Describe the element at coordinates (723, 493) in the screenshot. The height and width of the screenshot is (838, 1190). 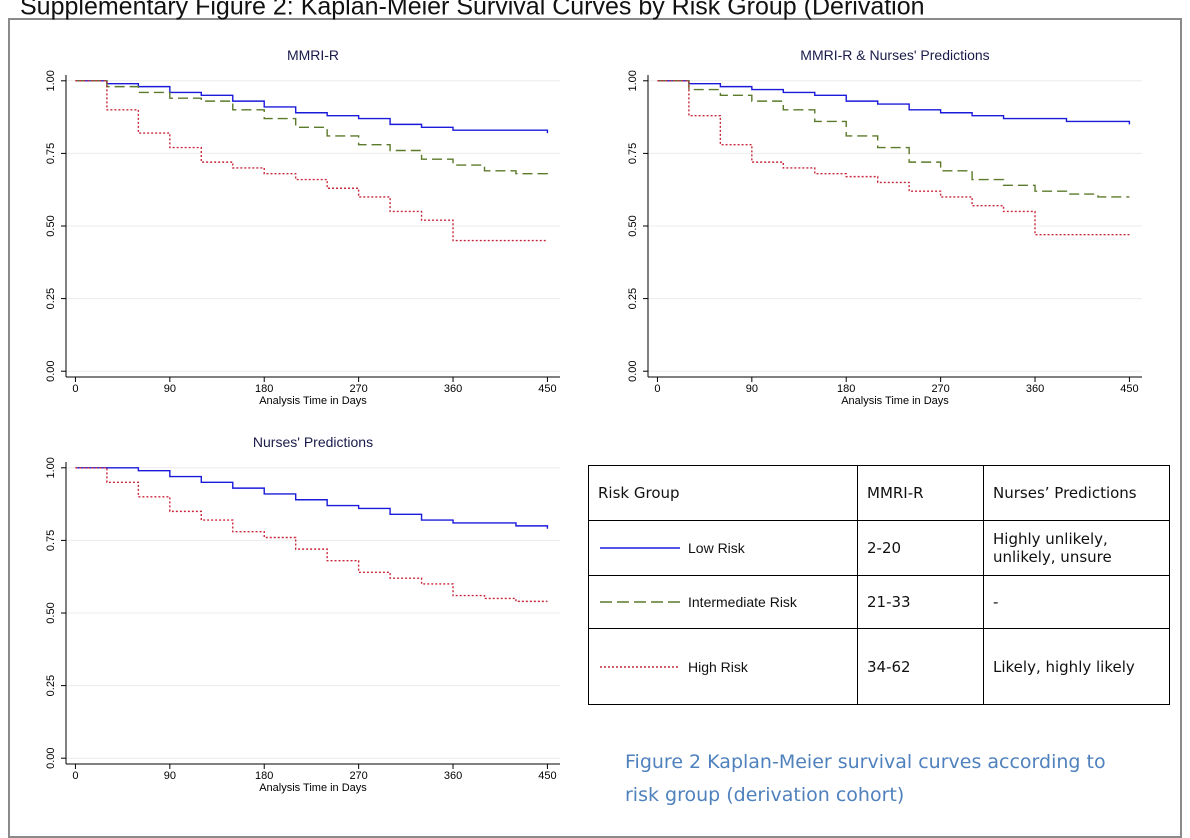
I see `header-cell: Risk Group` at that location.